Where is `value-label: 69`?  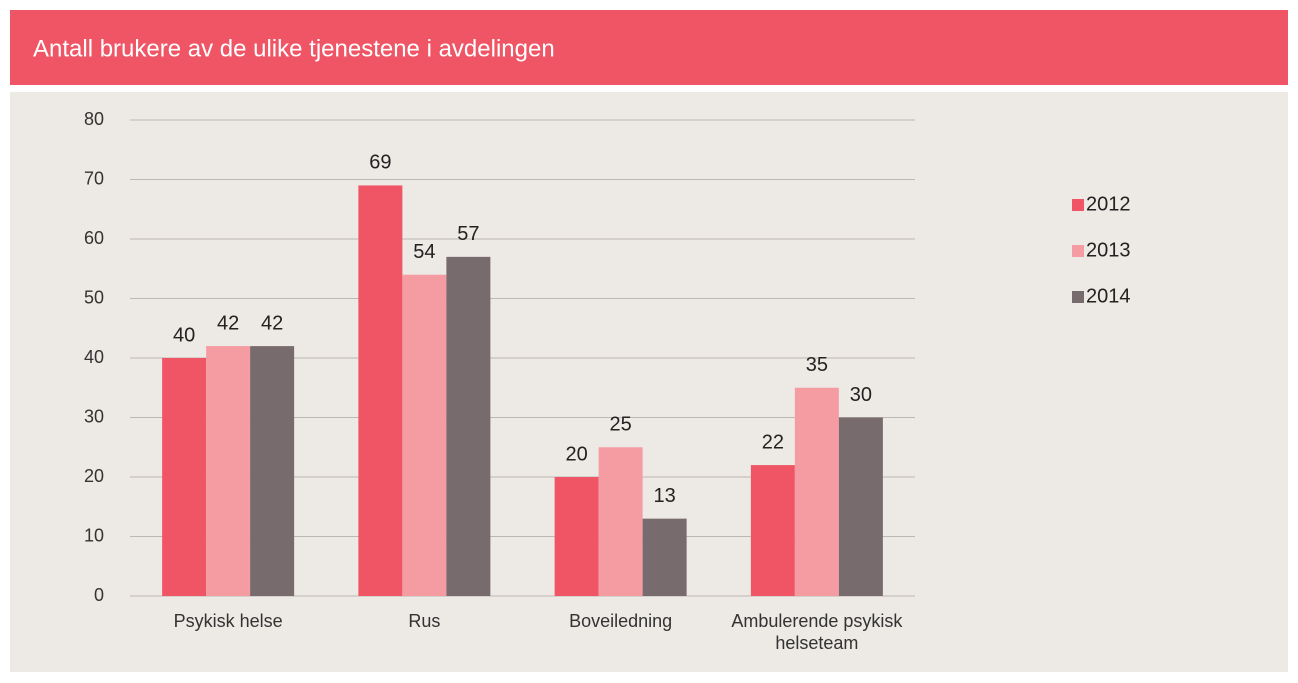 value-label: 69 is located at coordinates (380, 163).